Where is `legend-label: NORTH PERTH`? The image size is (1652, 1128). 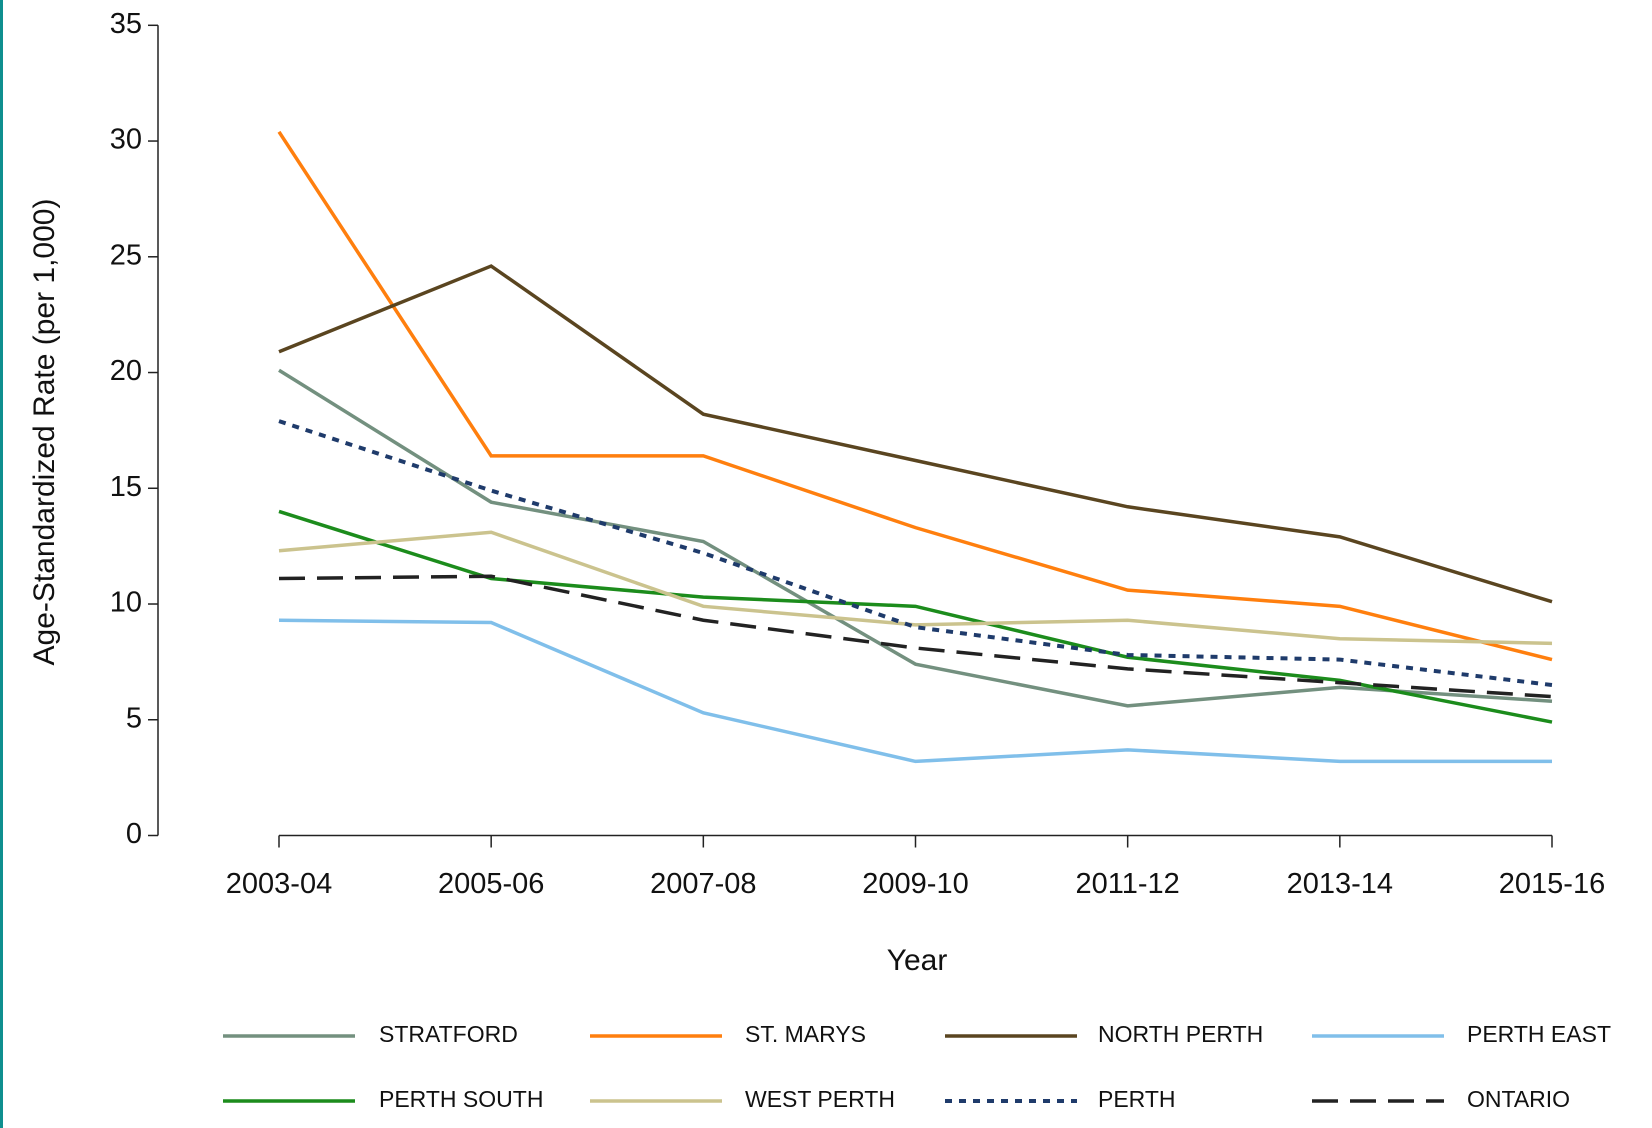
legend-label: NORTH PERTH is located at coordinates (1180, 1034).